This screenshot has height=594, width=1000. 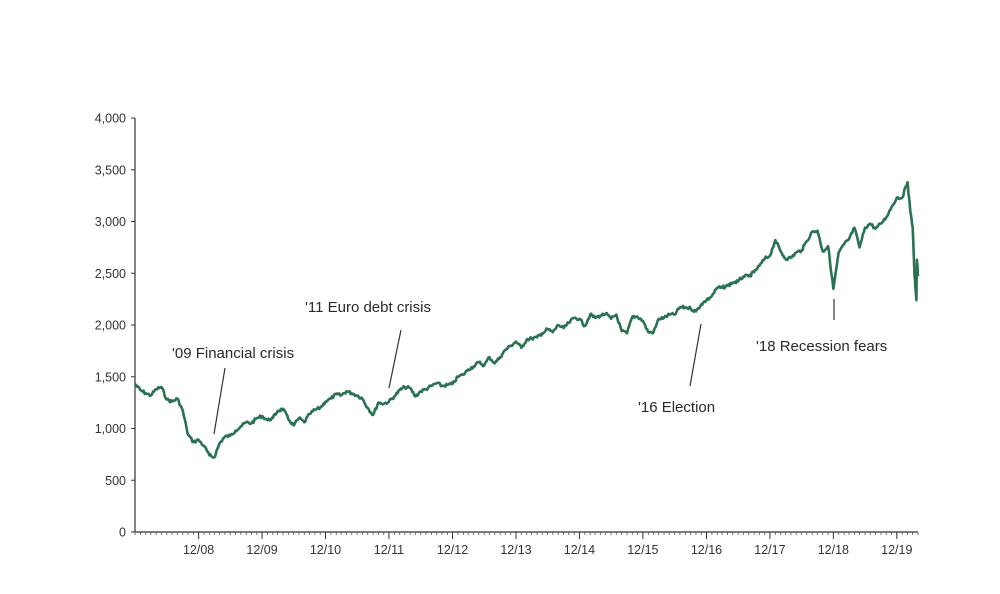 What do you see at coordinates (706, 550) in the screenshot?
I see `x-tick-label: 12/16` at bounding box center [706, 550].